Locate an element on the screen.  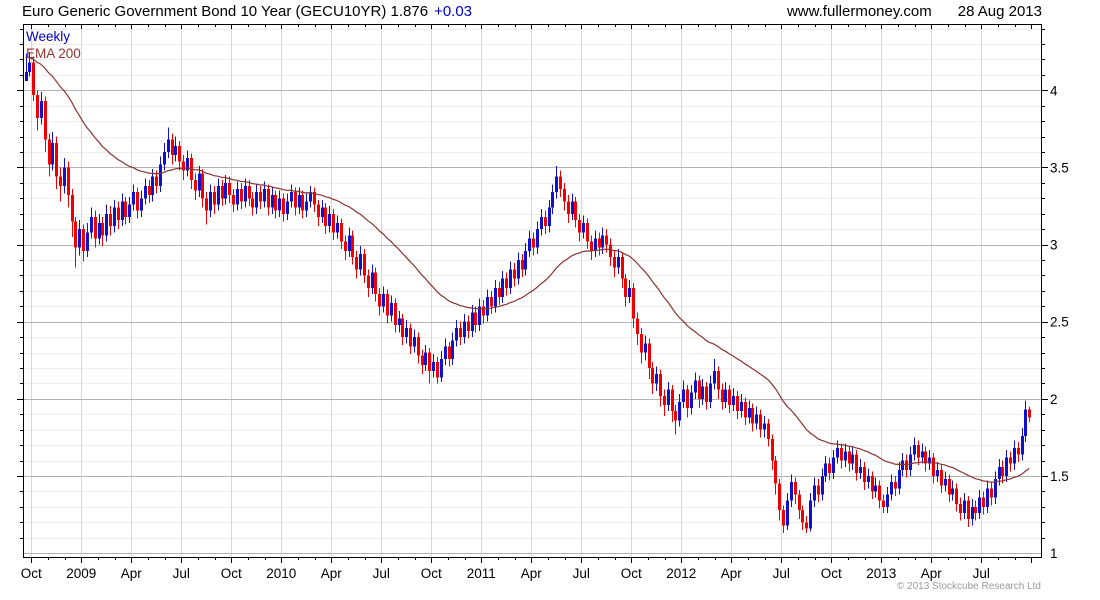
svg-text: 3.5 is located at coordinates (1059, 167).